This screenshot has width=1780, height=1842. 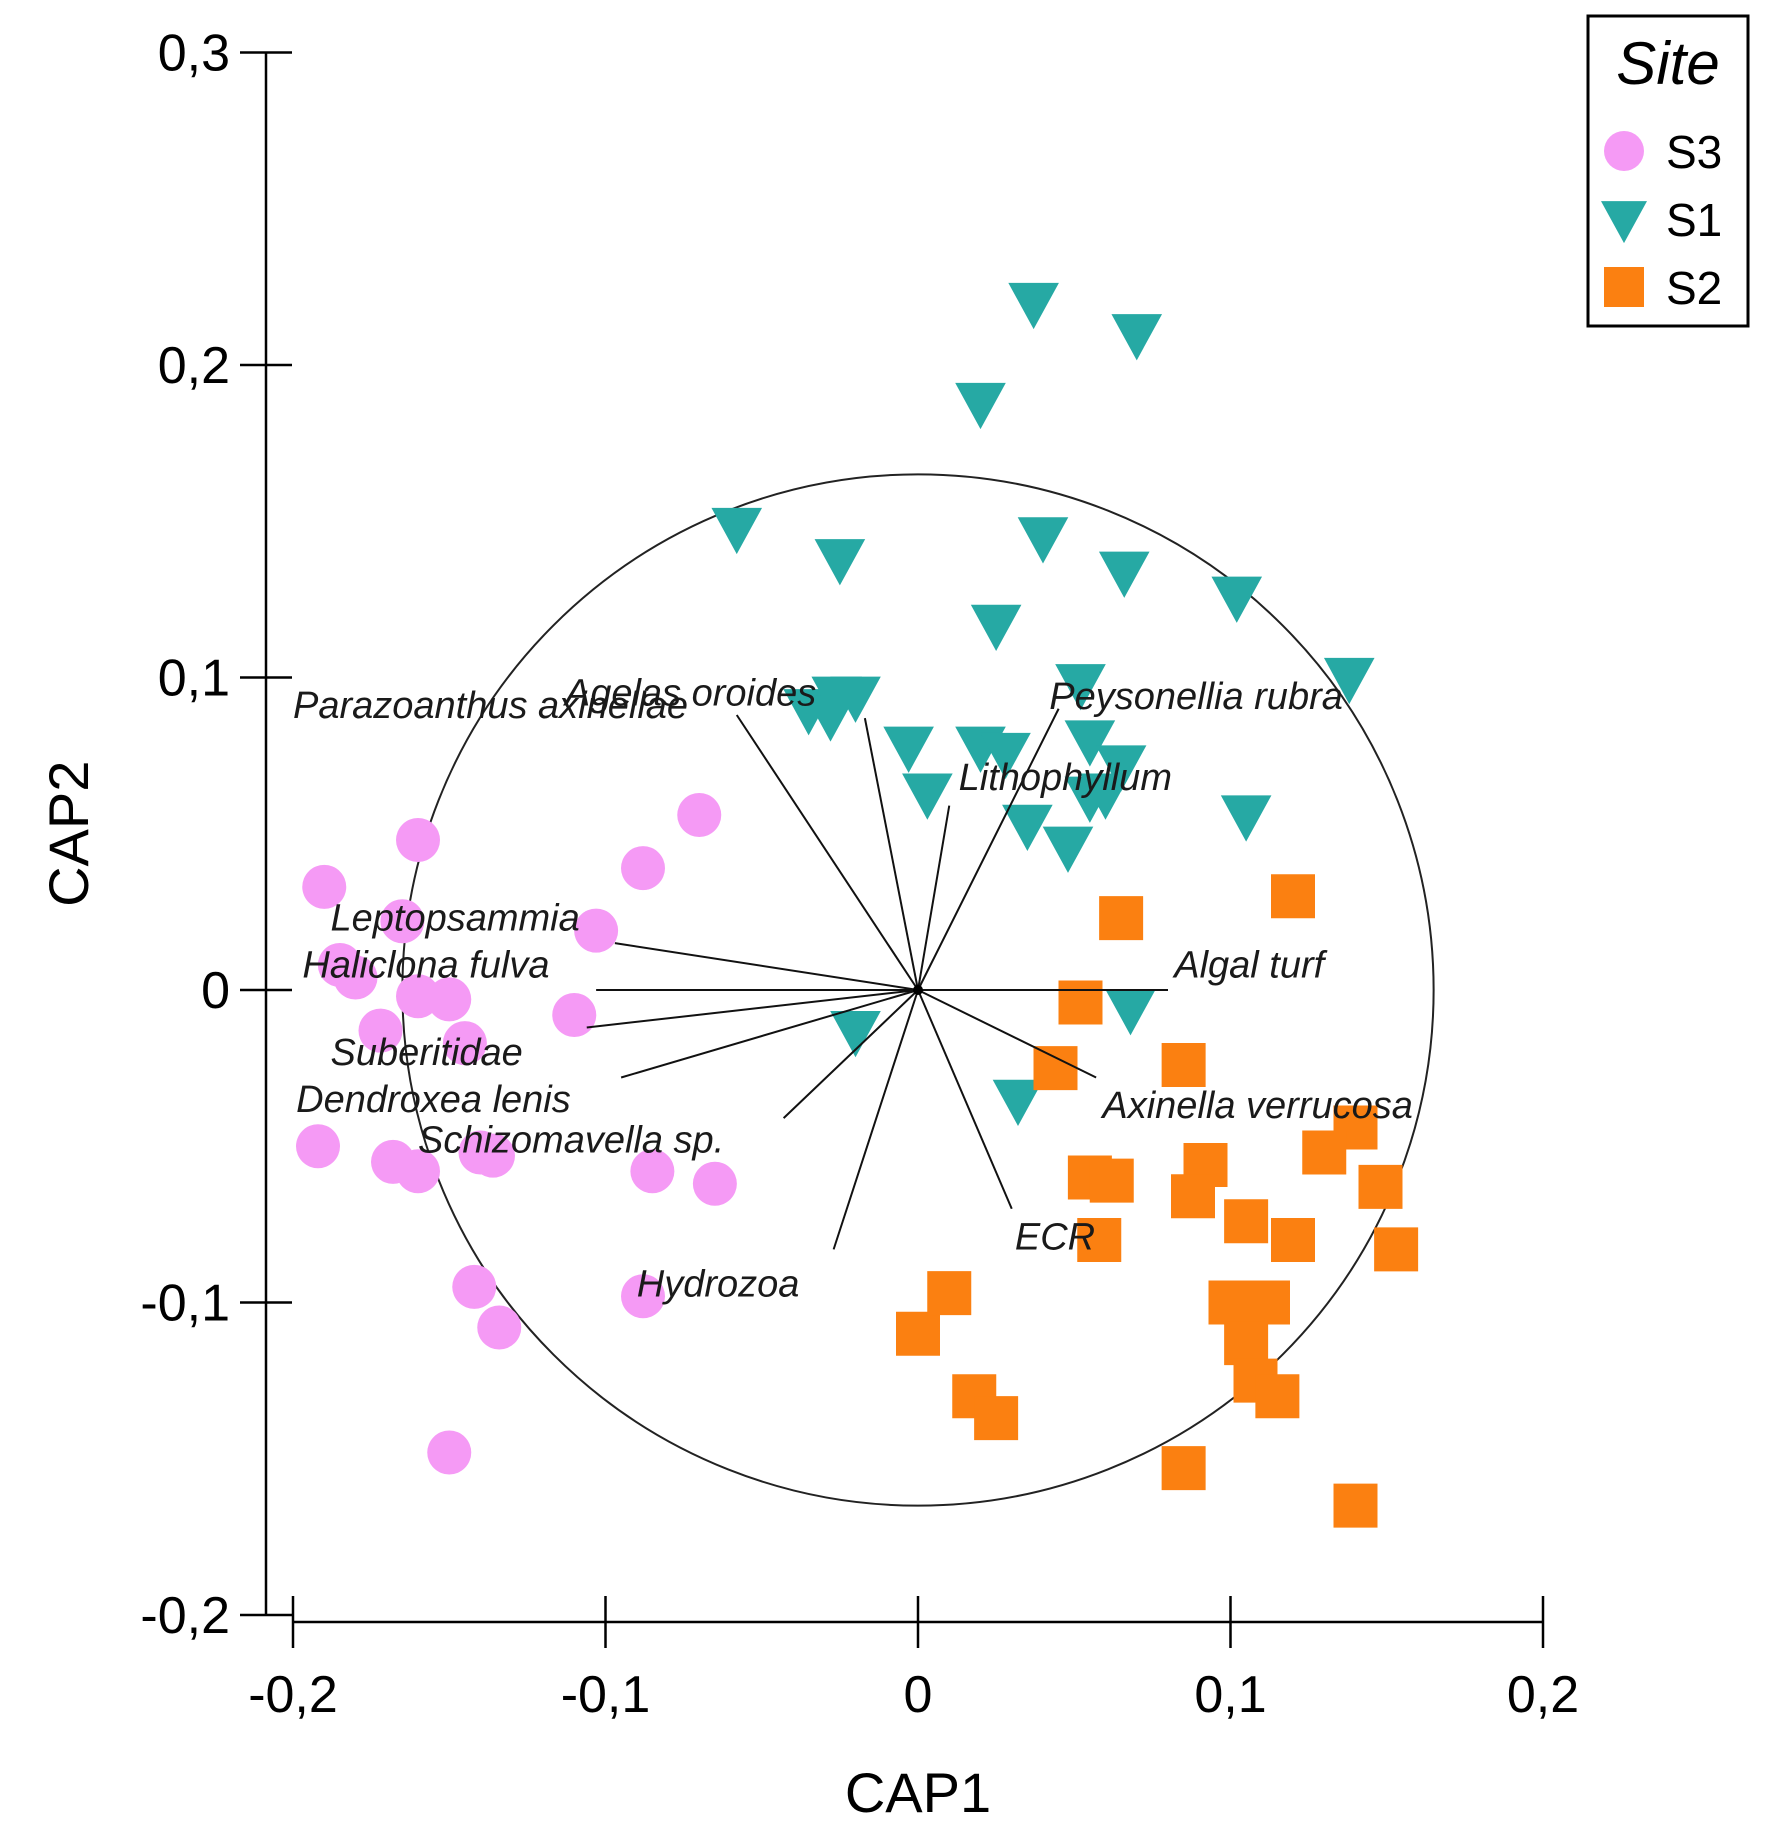 What do you see at coordinates (194, 366) in the screenshot?
I see `y-tick-label: 0,2` at bounding box center [194, 366].